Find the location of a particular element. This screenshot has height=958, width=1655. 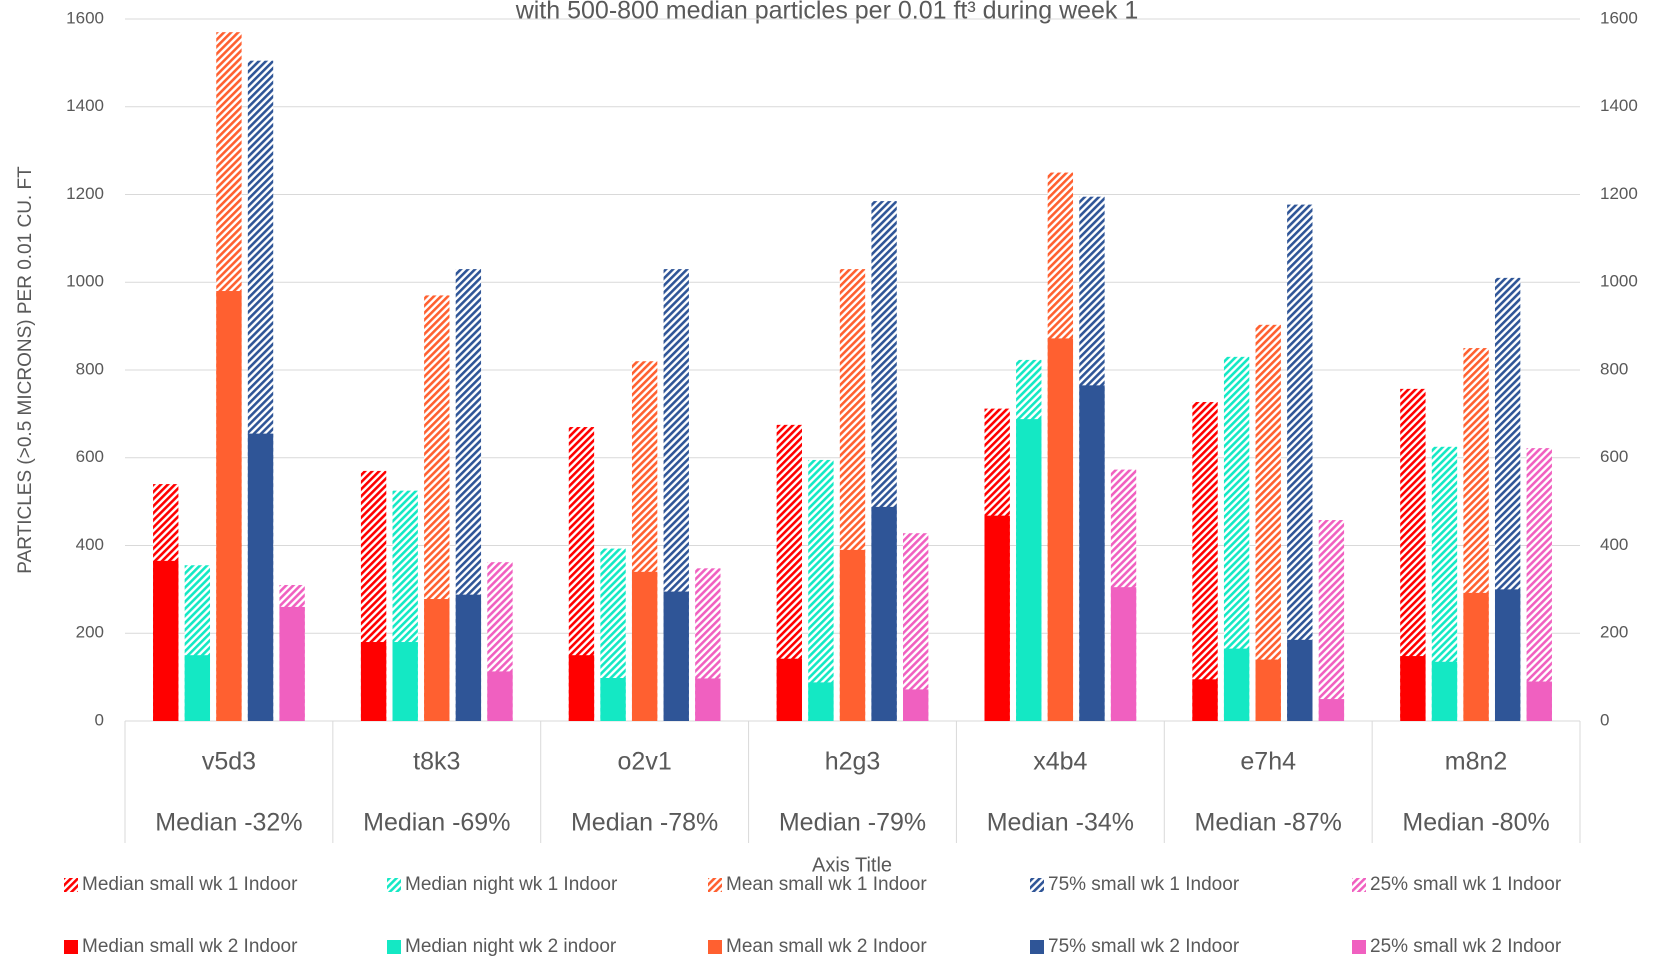

legend-label: 75% small wk 2 Indoor is located at coordinates (1144, 946).